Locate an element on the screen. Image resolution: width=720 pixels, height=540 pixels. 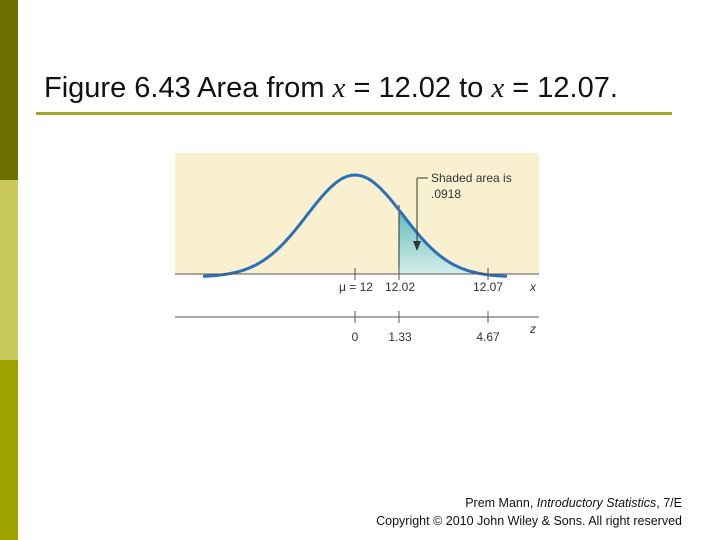
x-tick-label-mu: μ = 12 is located at coordinates (356, 287).